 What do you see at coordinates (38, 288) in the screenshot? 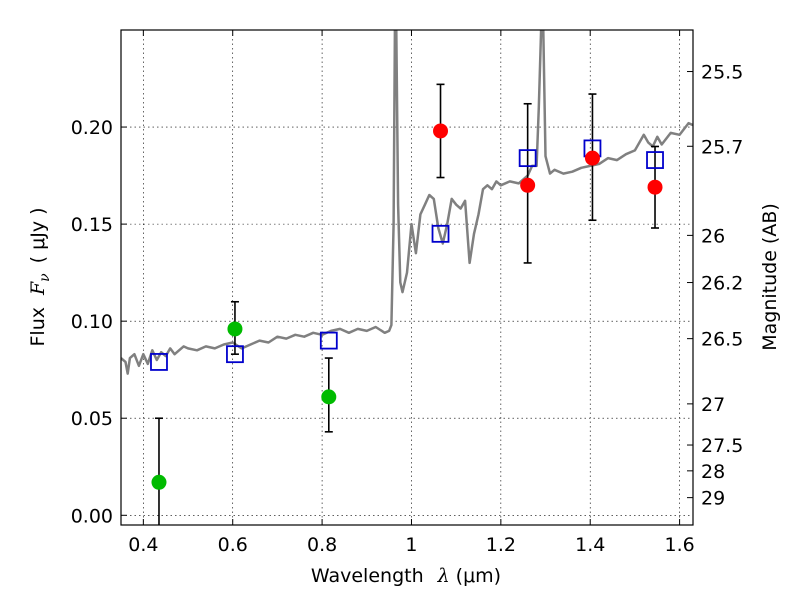
I see `y-axis-title-symbol: F` at bounding box center [38, 288].